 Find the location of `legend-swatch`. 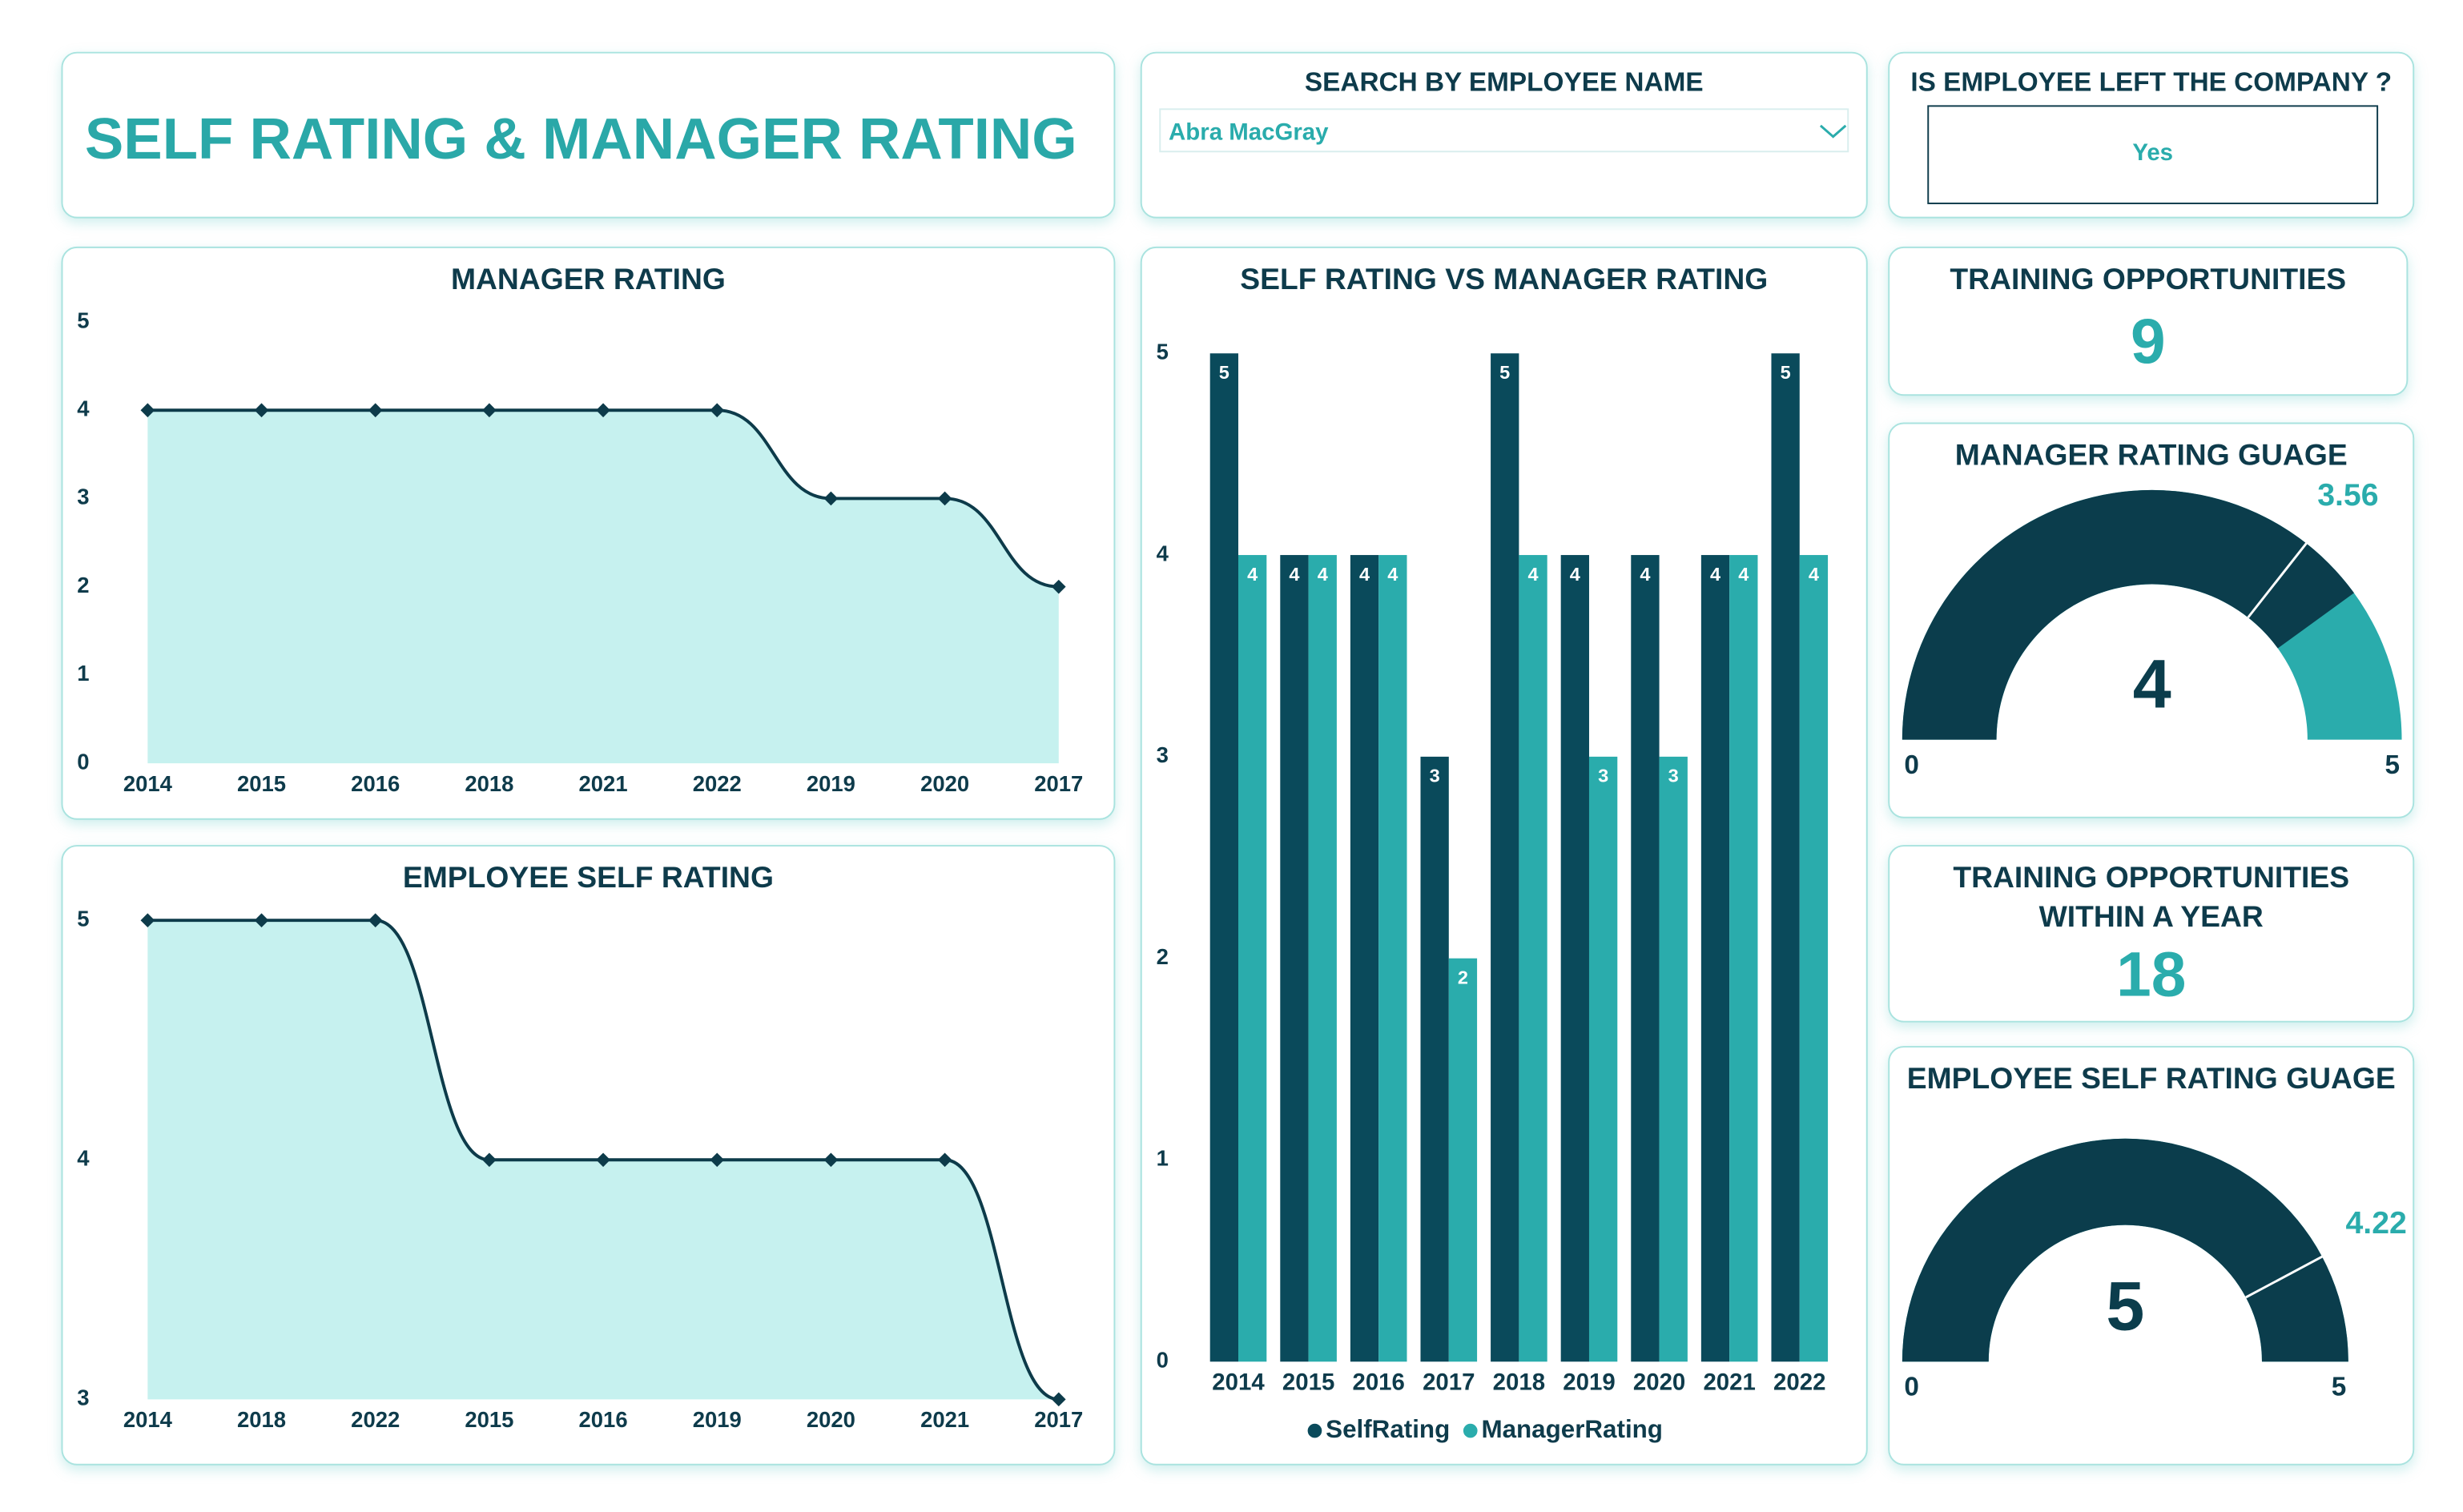

legend-swatch is located at coordinates (1314, 1430).